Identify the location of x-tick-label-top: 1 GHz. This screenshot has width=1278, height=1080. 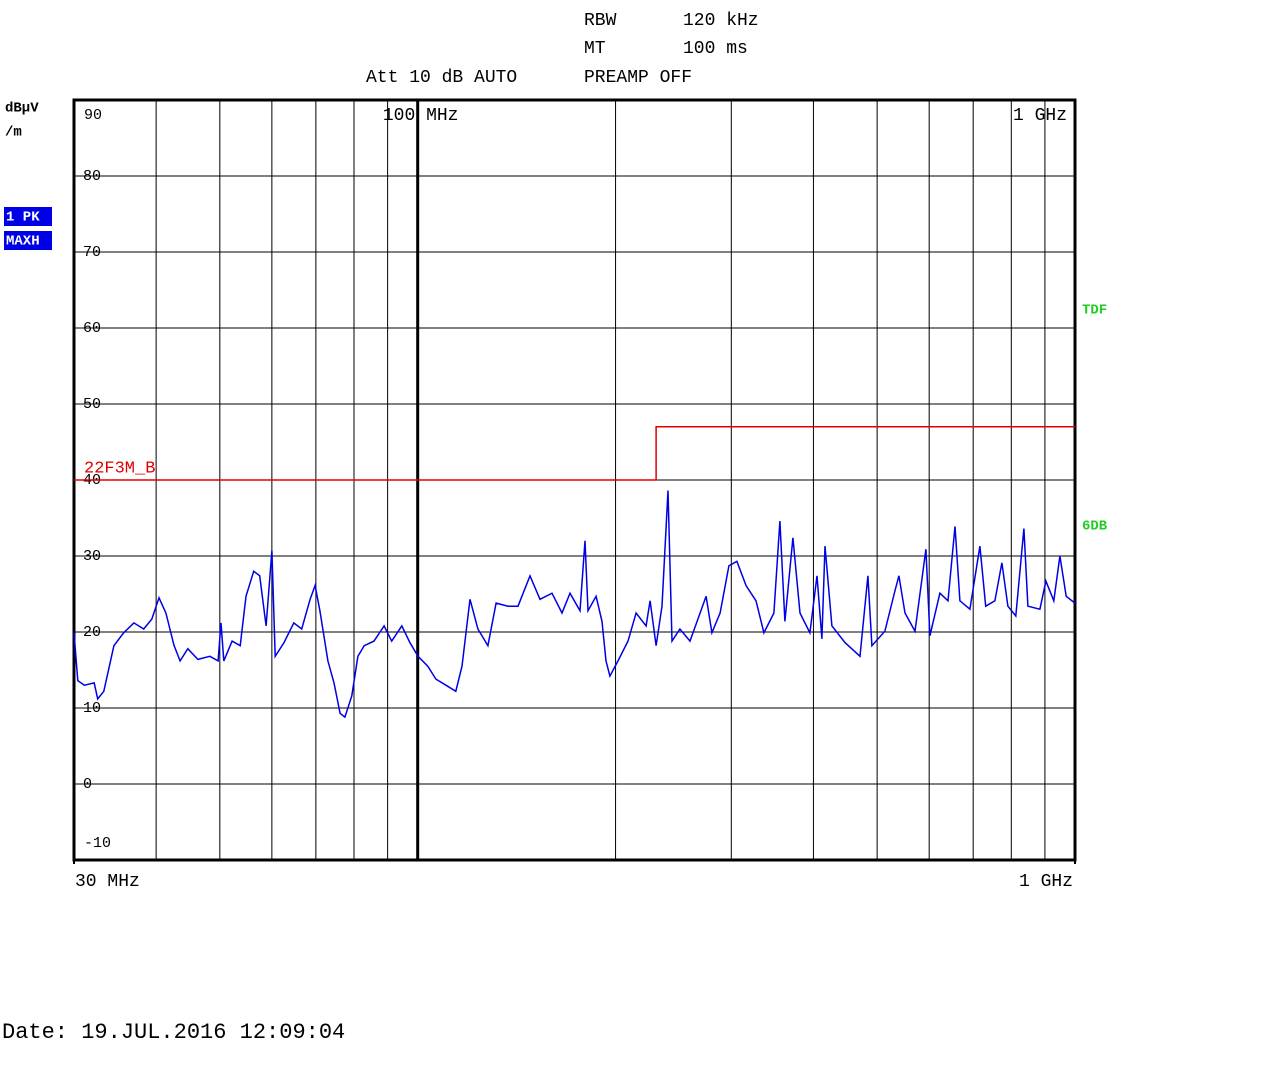
(1040, 116).